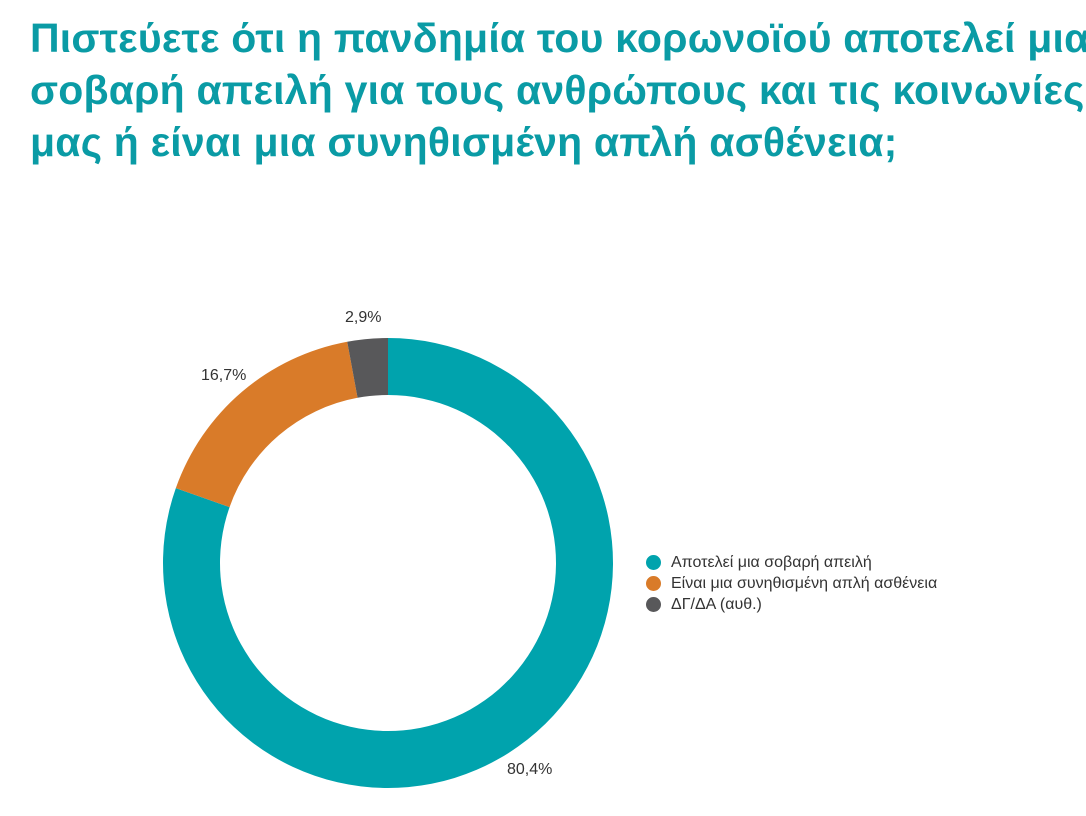 The height and width of the screenshot is (816, 1086). I want to click on slice-dont-know, so click(367, 368).